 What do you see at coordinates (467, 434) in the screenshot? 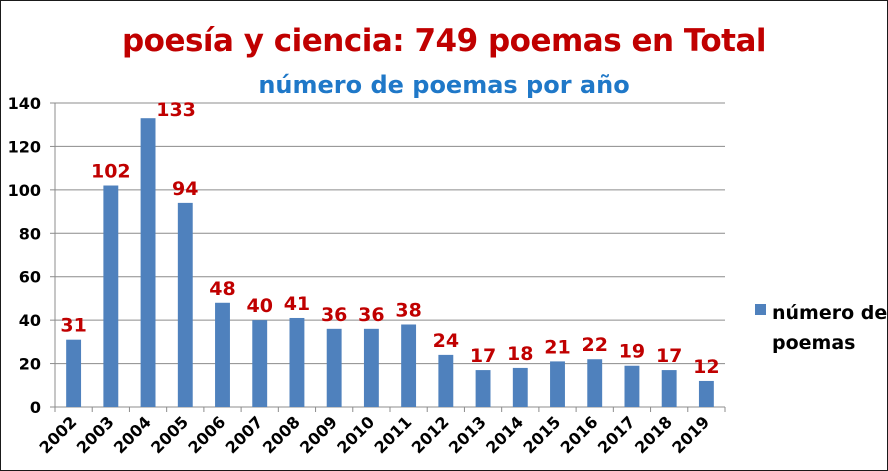
I see `x-tick-label: 2013` at bounding box center [467, 434].